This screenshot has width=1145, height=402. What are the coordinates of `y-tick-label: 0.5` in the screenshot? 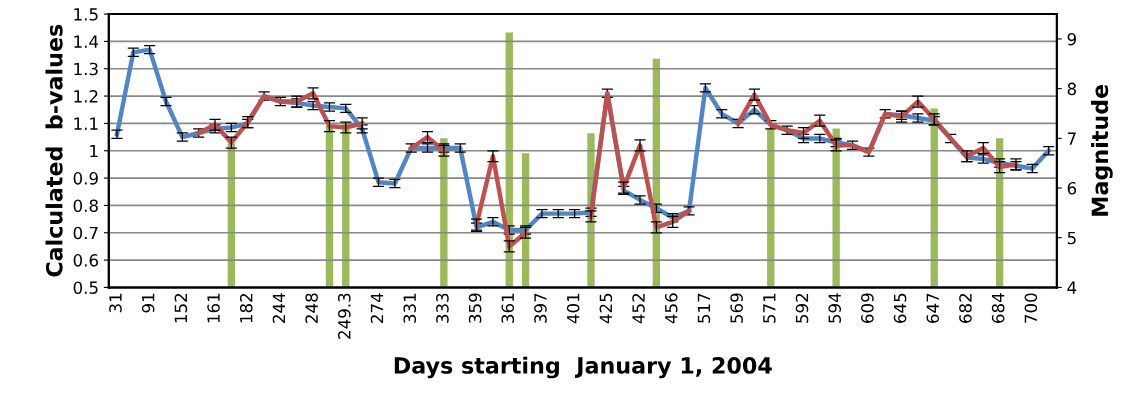 It's located at (85, 287).